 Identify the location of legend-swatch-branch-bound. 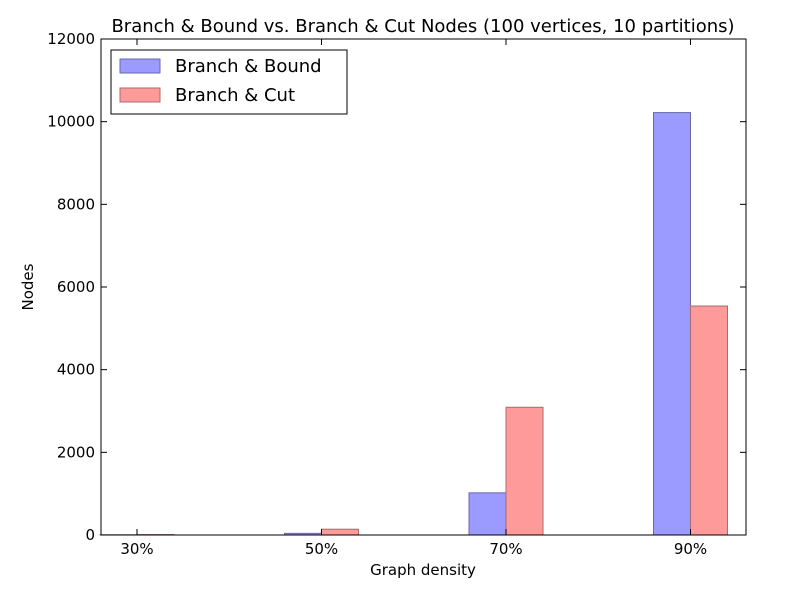
(140, 66).